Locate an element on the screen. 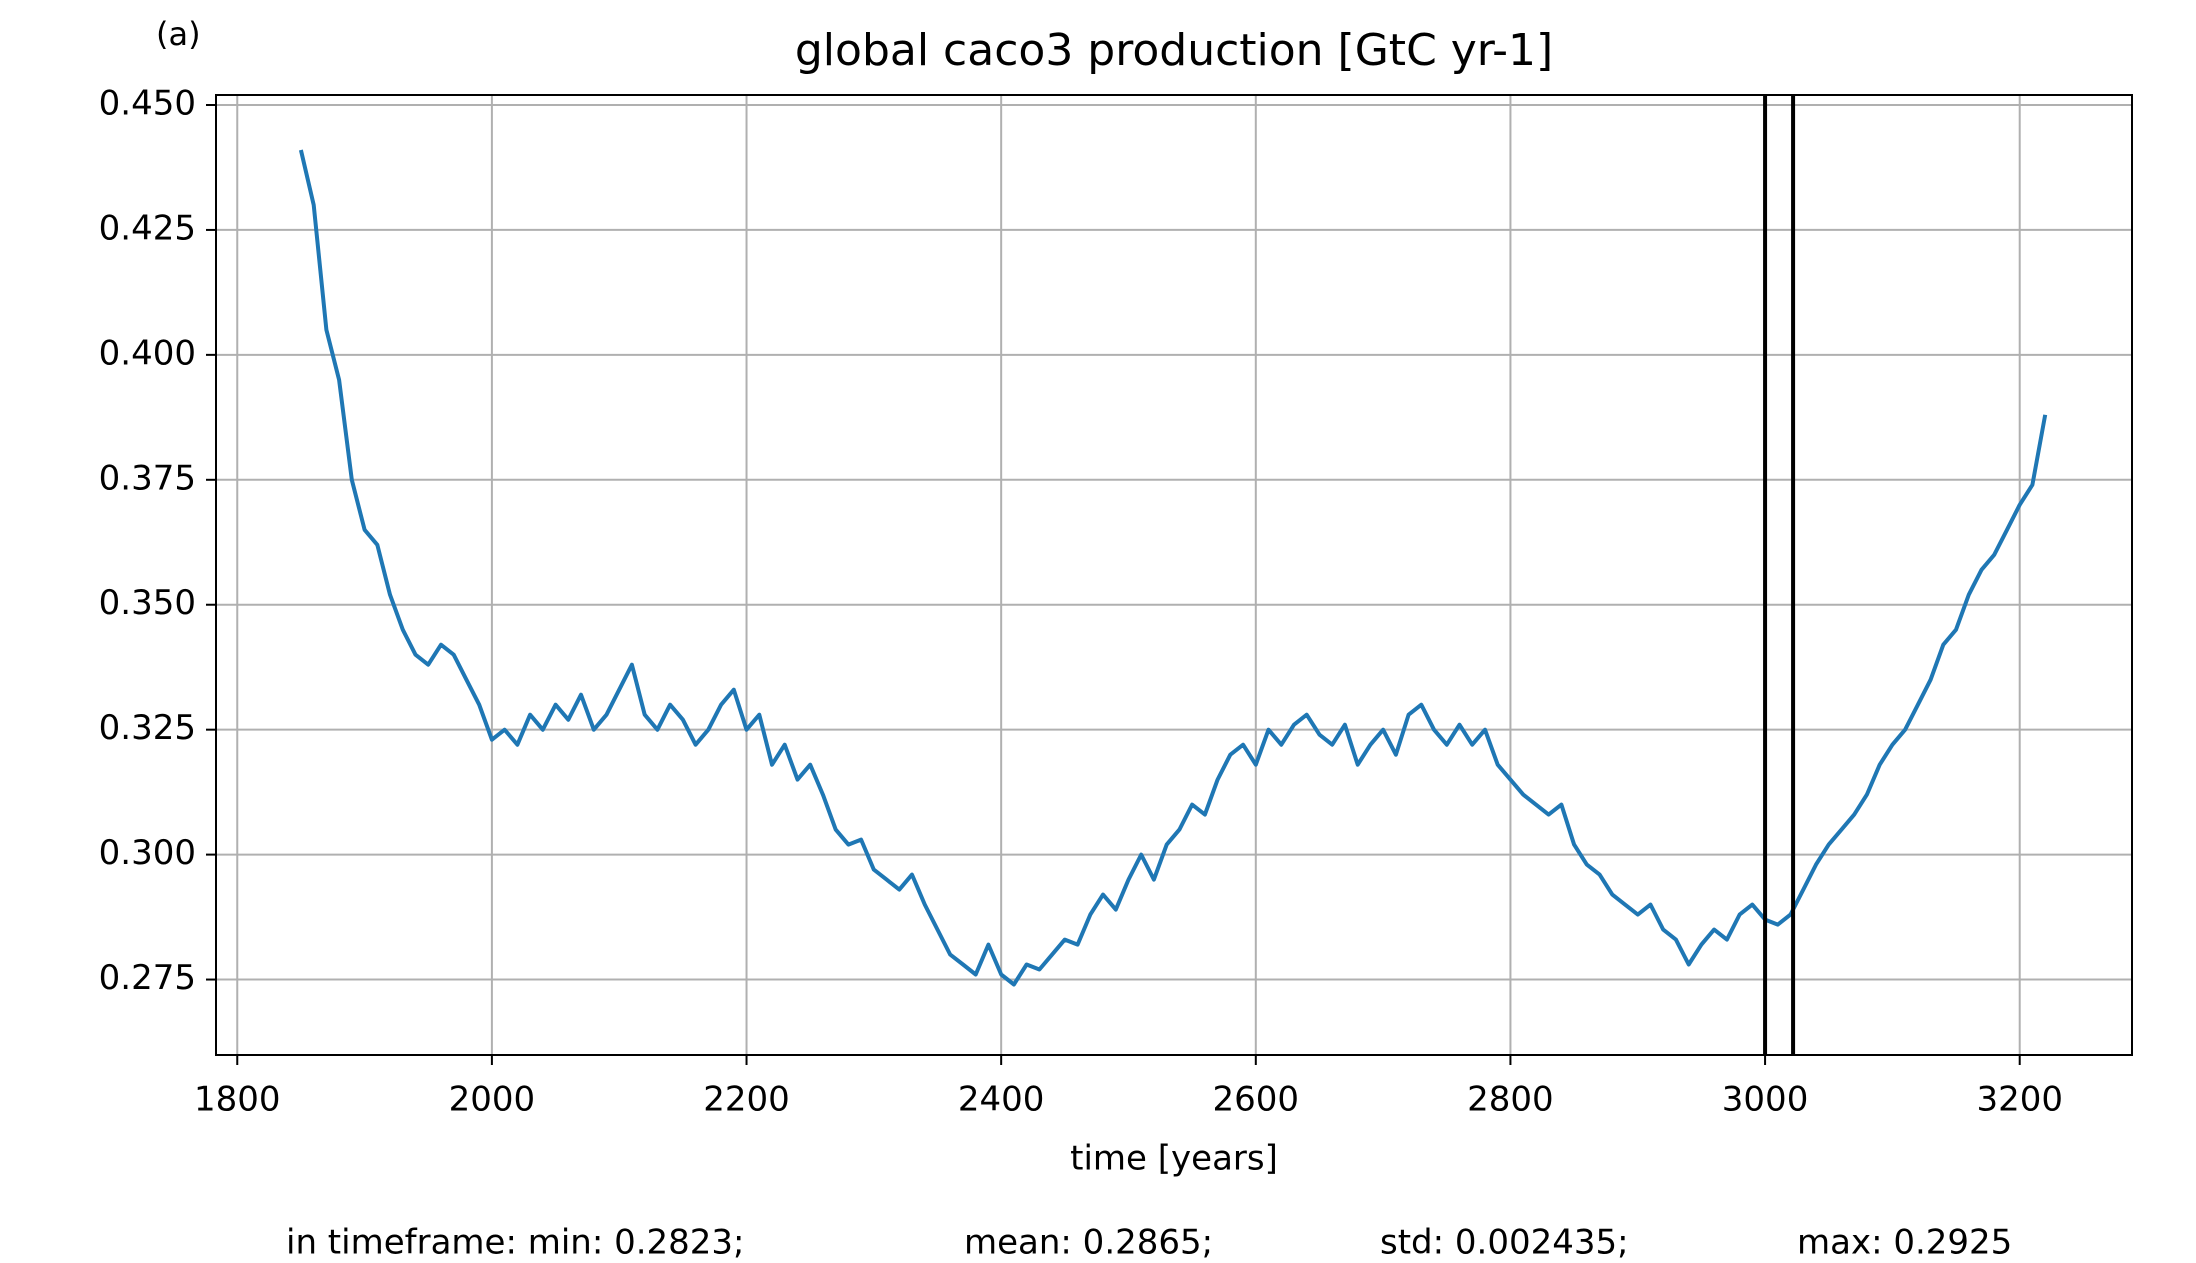  panel-label: (a) is located at coordinates (178, 34).